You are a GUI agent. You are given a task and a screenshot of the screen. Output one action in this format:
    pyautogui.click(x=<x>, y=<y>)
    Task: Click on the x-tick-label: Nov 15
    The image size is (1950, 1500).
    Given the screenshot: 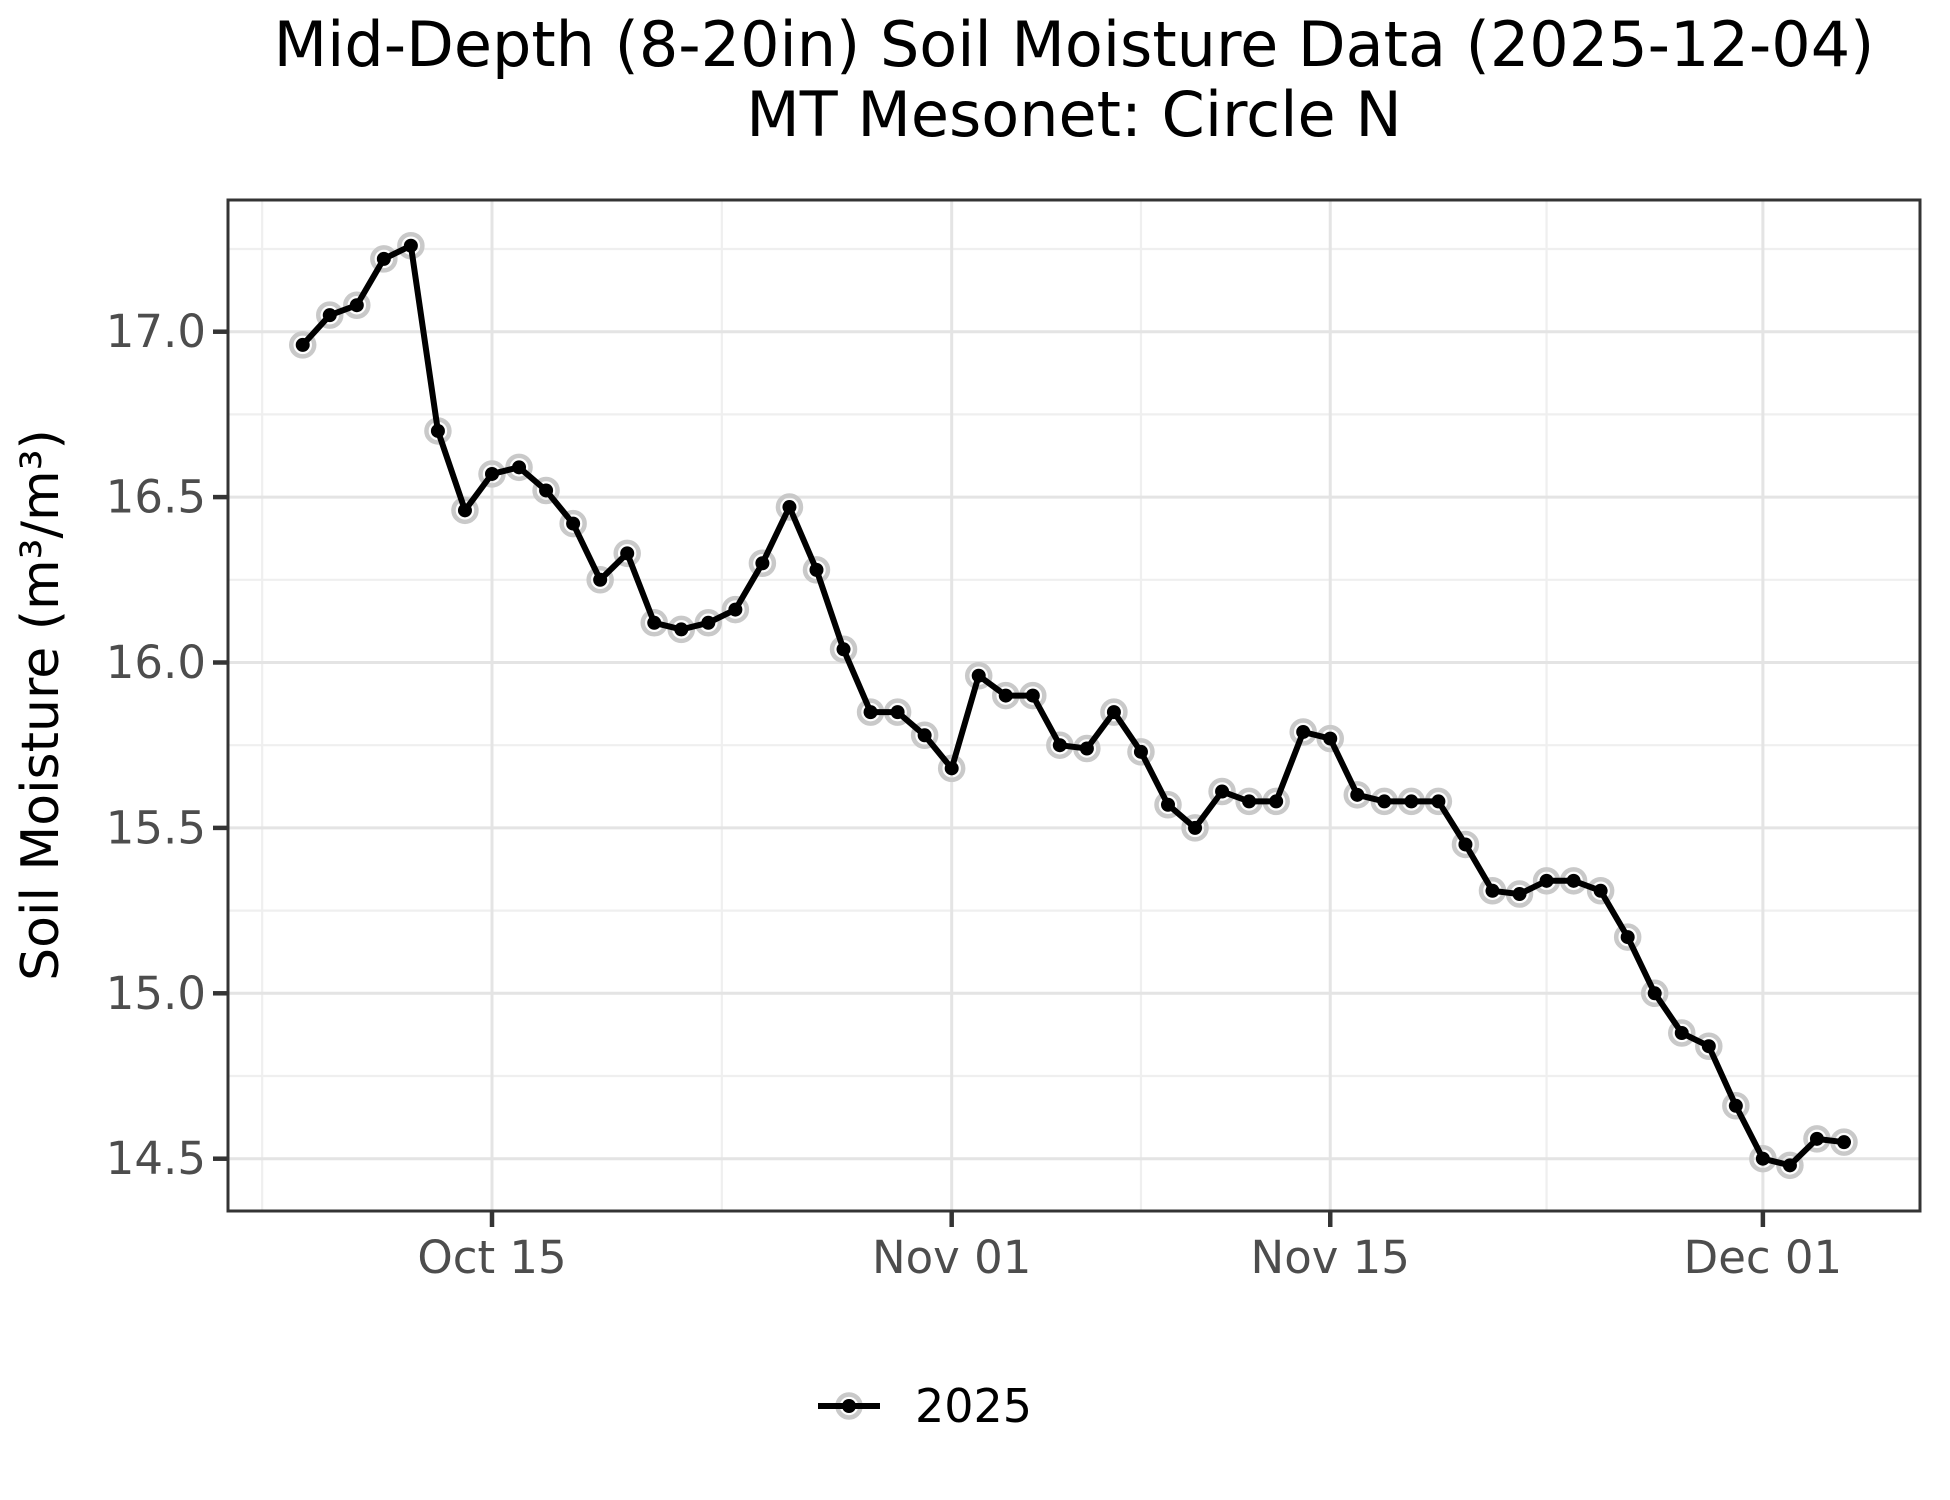 What is the action you would take?
    pyautogui.click(x=1330, y=1257)
    